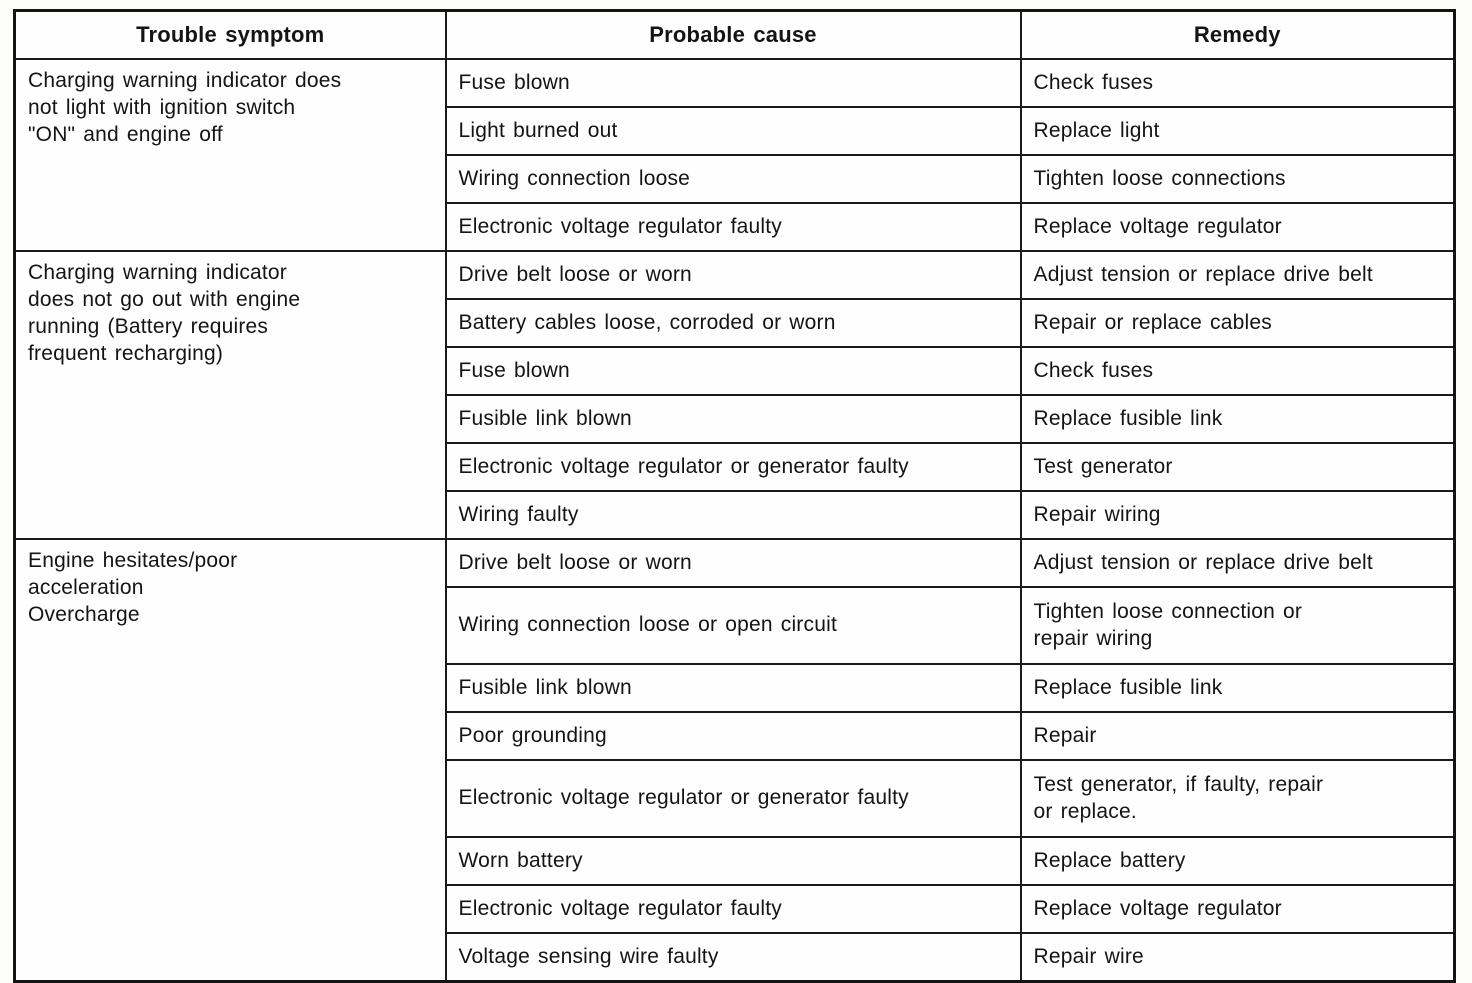 The width and height of the screenshot is (1472, 983). I want to click on remedy-cell: Repair or replace cables, so click(1237, 323).